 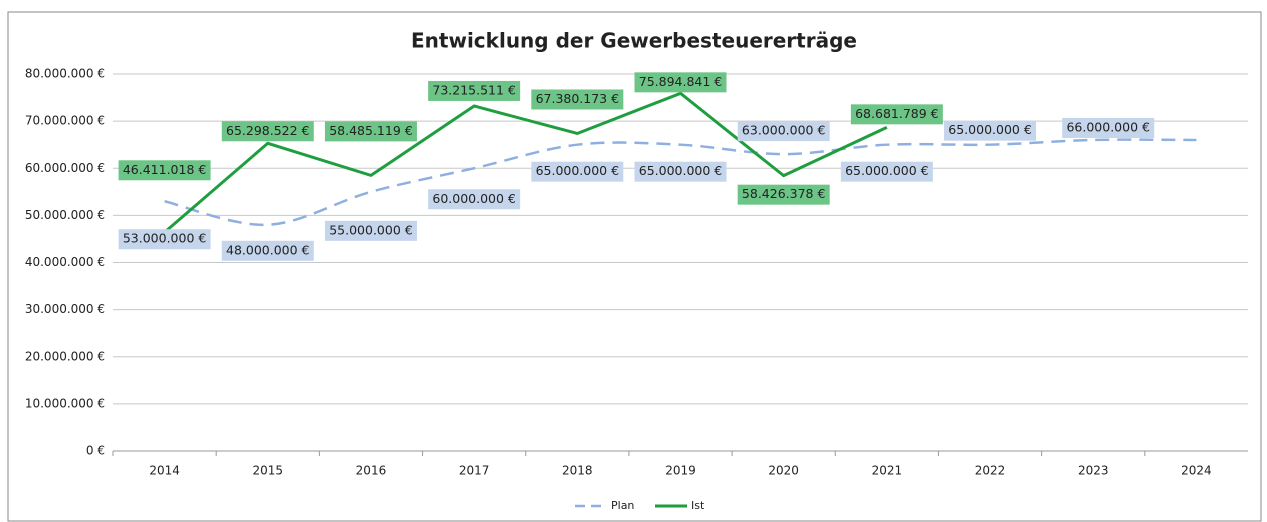 I want to click on x-tick-label: 2017, so click(x=474, y=471).